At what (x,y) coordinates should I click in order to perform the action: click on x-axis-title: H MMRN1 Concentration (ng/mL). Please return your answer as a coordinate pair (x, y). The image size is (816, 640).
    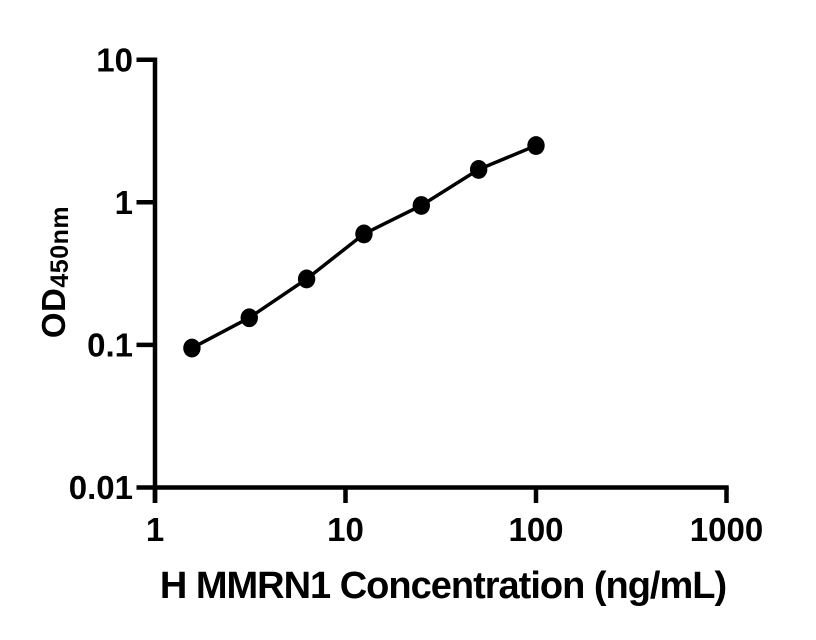
    Looking at the image, I should click on (443, 586).